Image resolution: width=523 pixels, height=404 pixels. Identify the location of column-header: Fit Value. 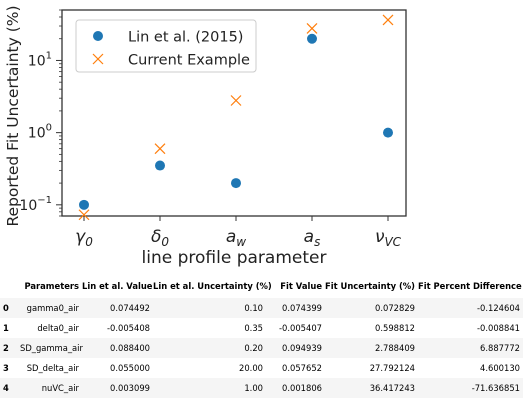
(301, 286).